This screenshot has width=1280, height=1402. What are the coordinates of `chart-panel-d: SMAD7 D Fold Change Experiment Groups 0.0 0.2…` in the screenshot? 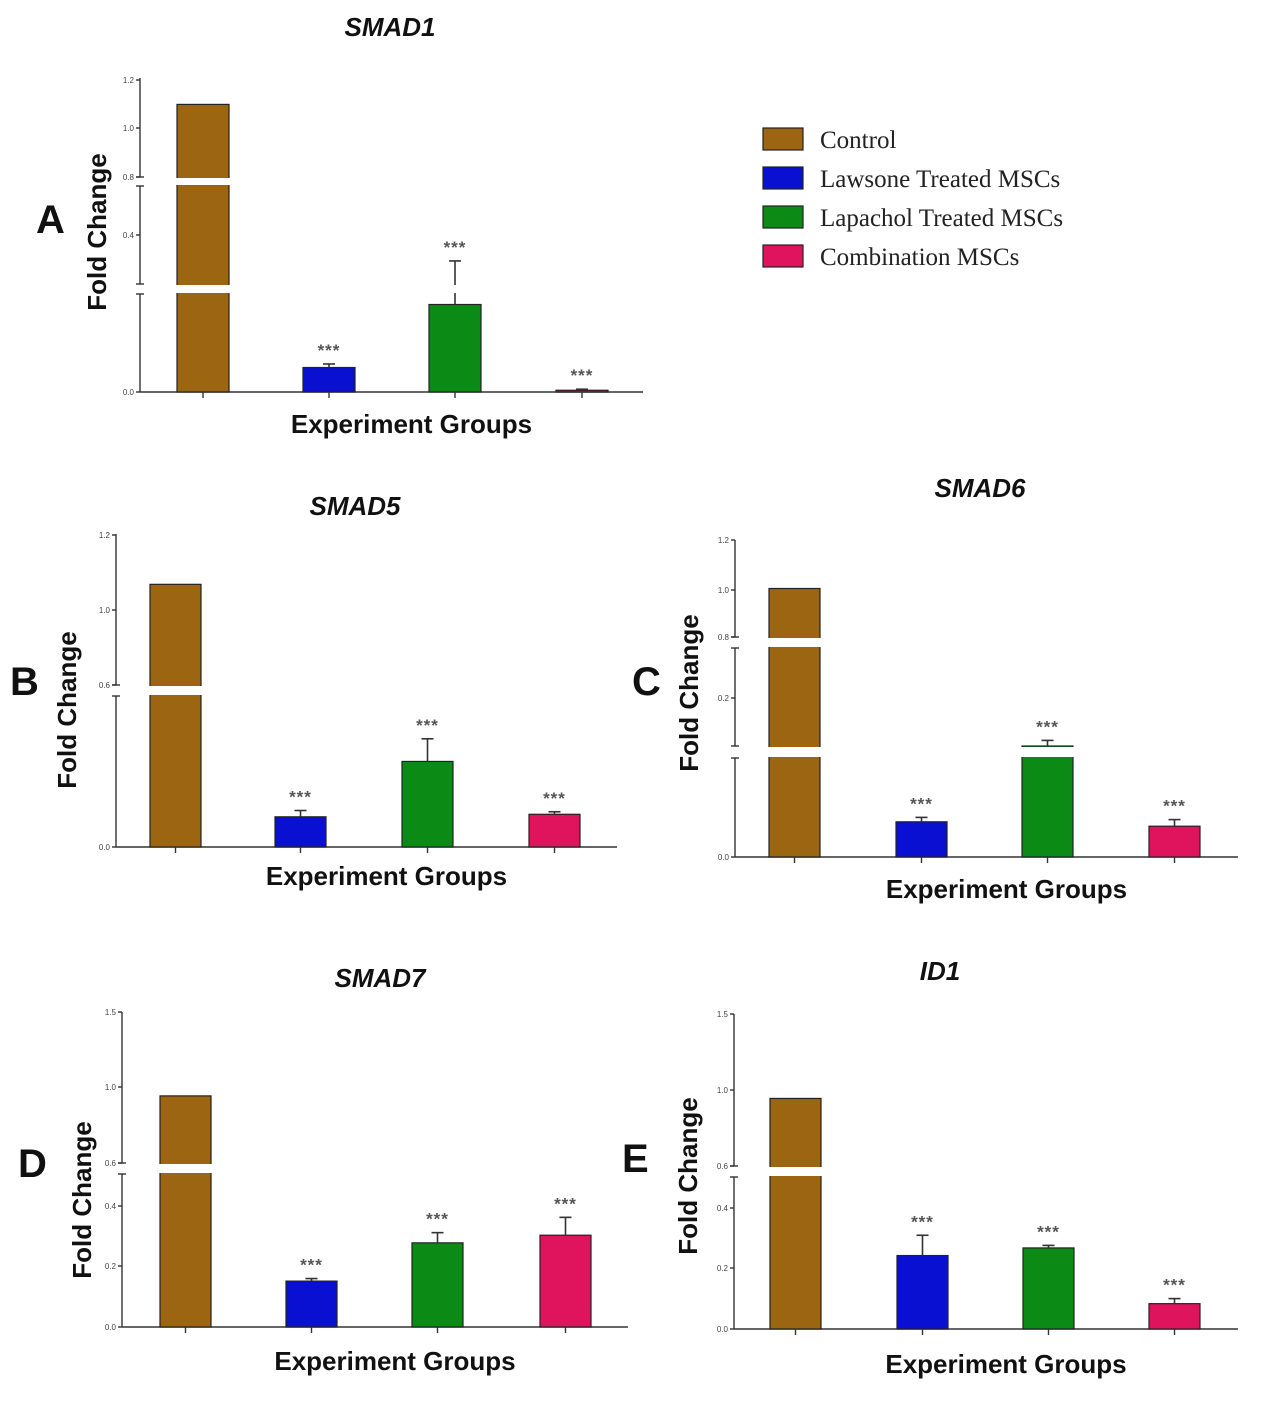 It's located at (323, 1169).